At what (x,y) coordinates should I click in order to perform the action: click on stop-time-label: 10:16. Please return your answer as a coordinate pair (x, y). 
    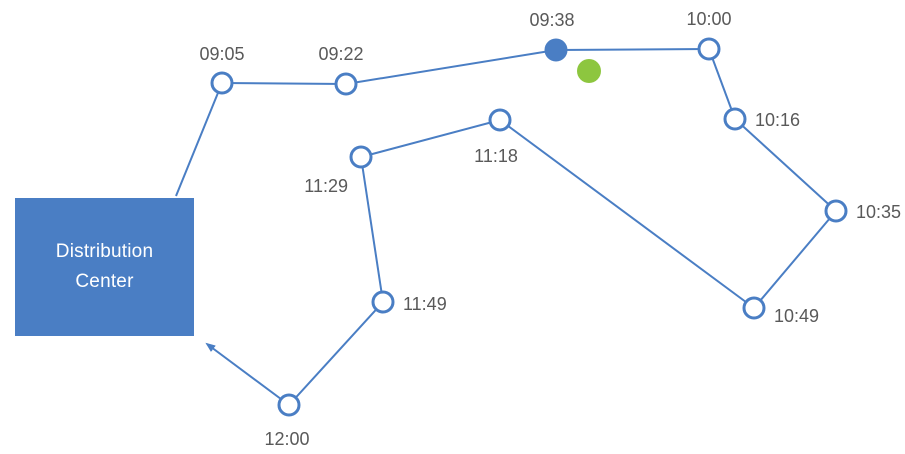
    Looking at the image, I should click on (777, 120).